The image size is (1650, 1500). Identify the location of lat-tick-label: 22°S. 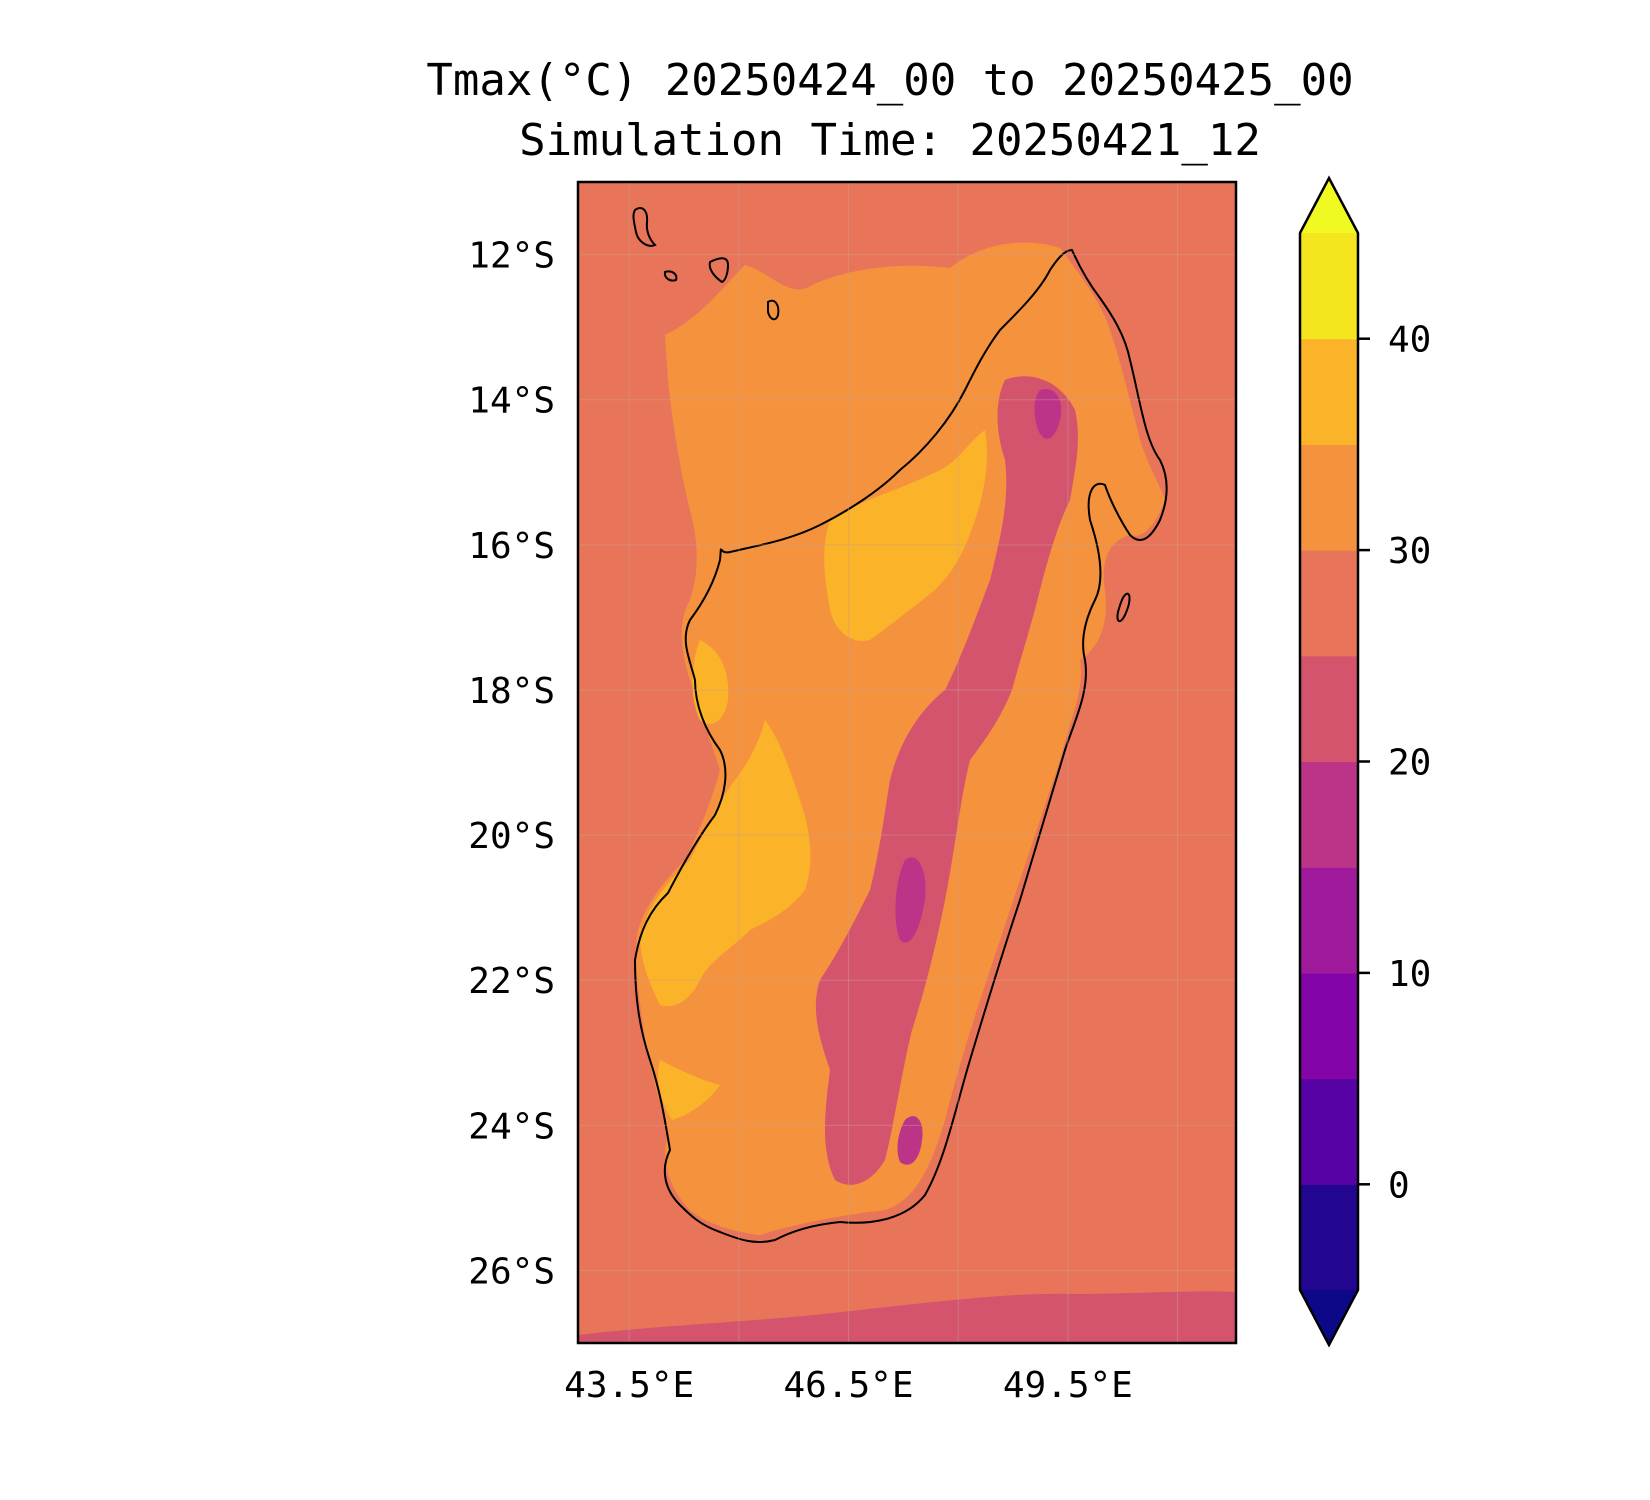
(511, 981).